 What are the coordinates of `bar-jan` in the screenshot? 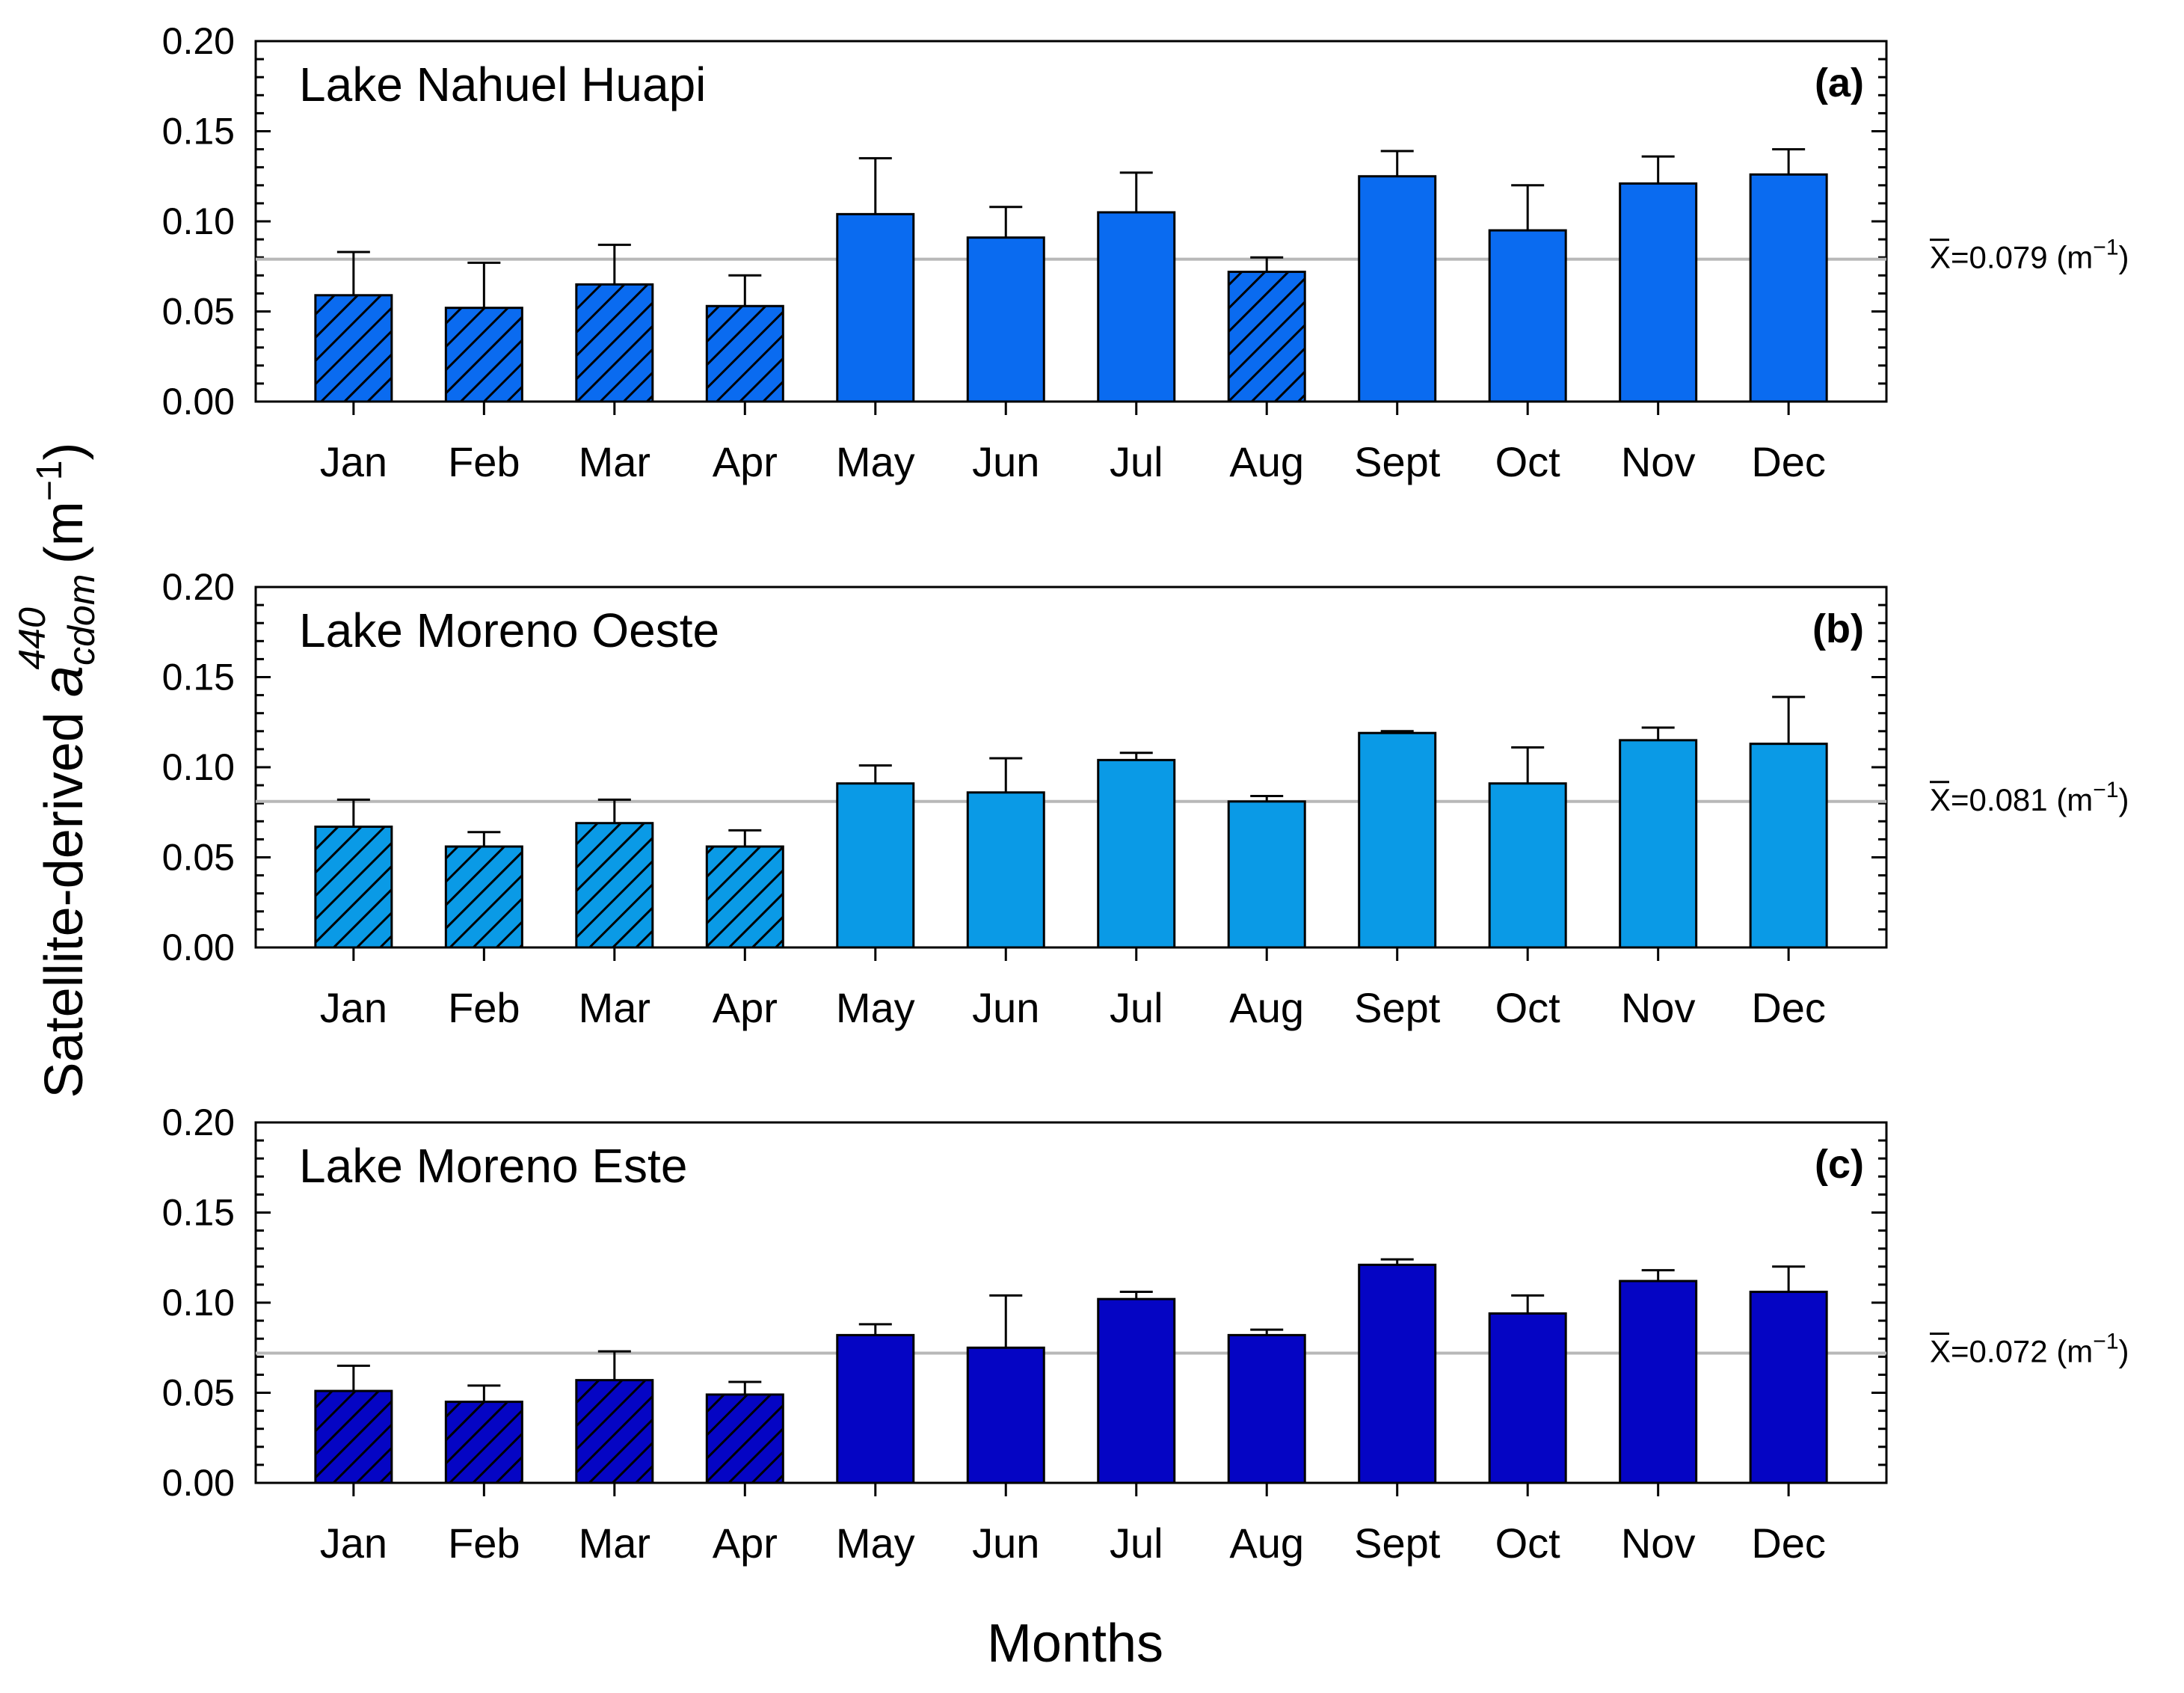 It's located at (353, 348).